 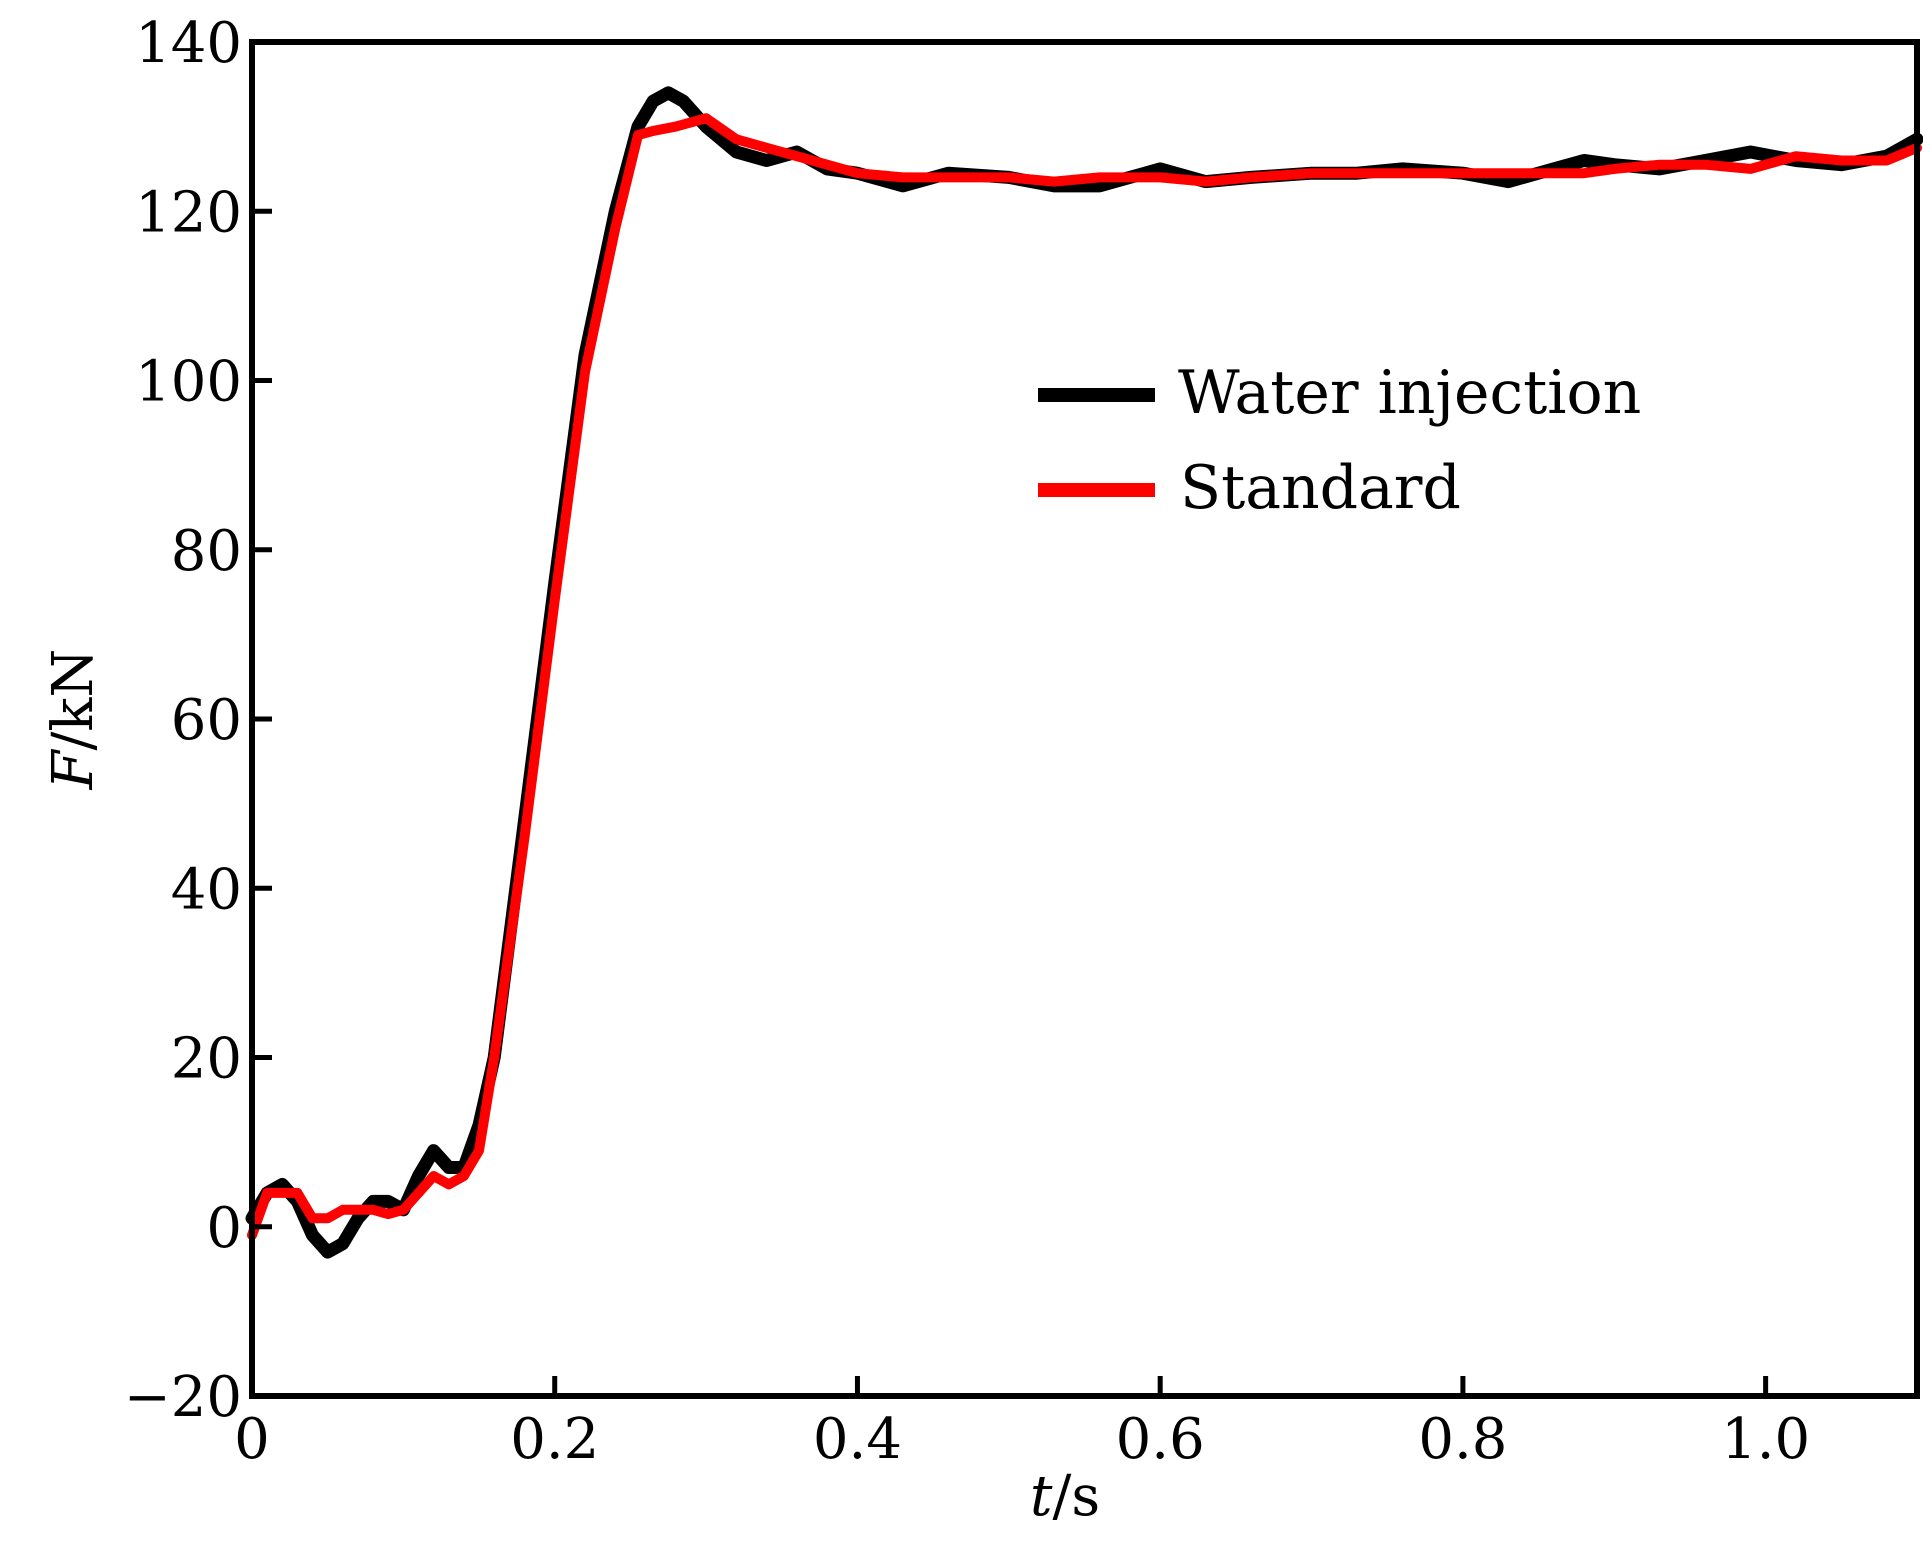 I want to click on y-tick-label: 80, so click(x=206, y=551).